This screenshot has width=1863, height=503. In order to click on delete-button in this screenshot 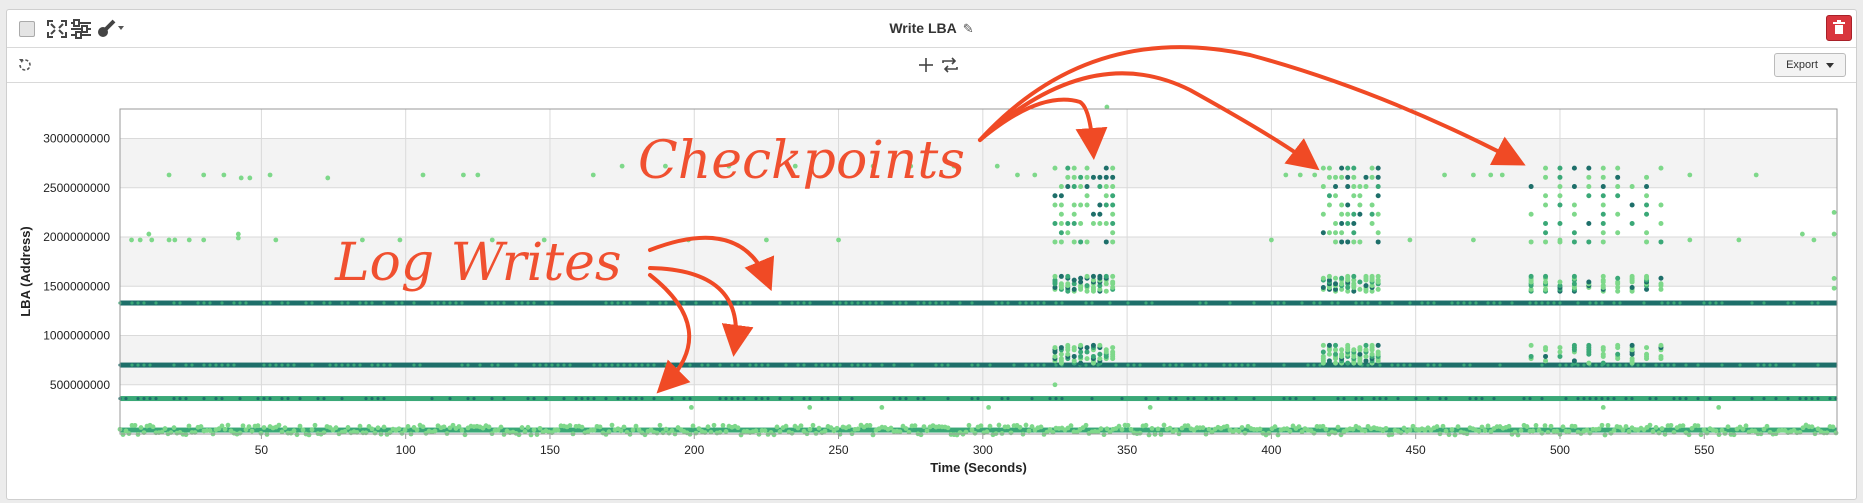, I will do `click(1839, 28)`.